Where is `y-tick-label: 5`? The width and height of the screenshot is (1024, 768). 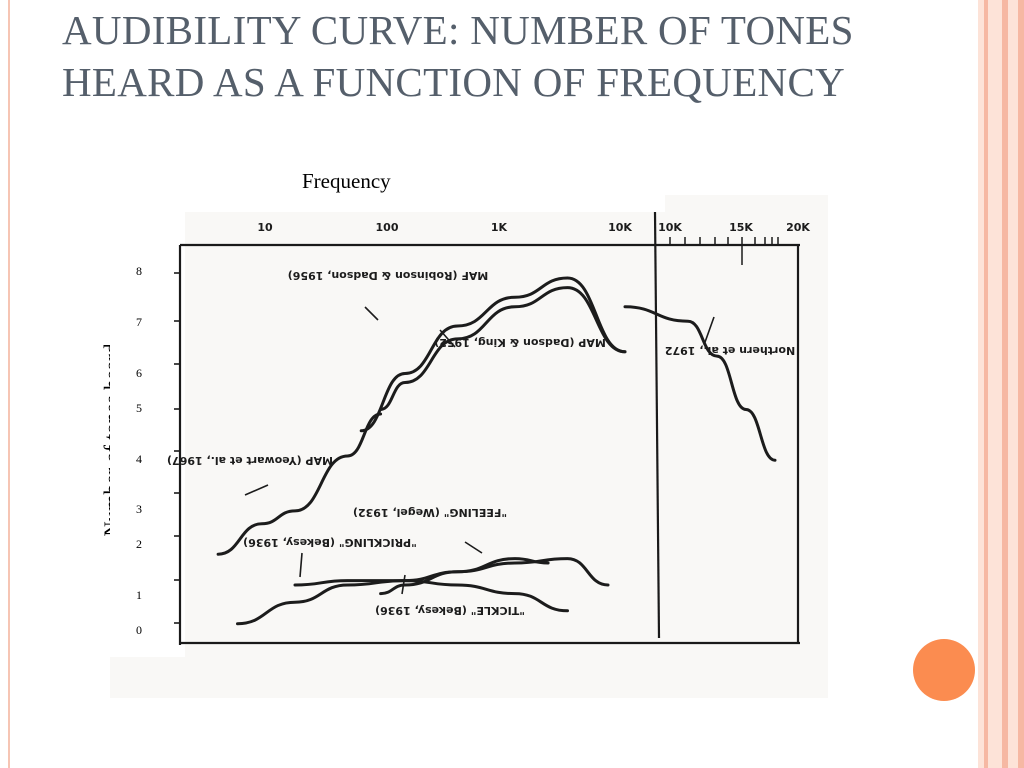 y-tick-label: 5 is located at coordinates (139, 408).